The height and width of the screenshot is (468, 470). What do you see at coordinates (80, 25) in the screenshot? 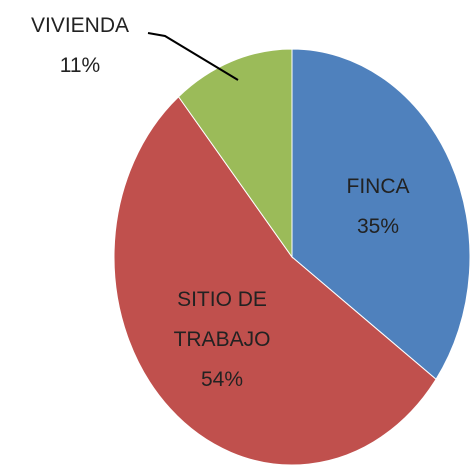
I see `category-label: VIVIENDA` at bounding box center [80, 25].